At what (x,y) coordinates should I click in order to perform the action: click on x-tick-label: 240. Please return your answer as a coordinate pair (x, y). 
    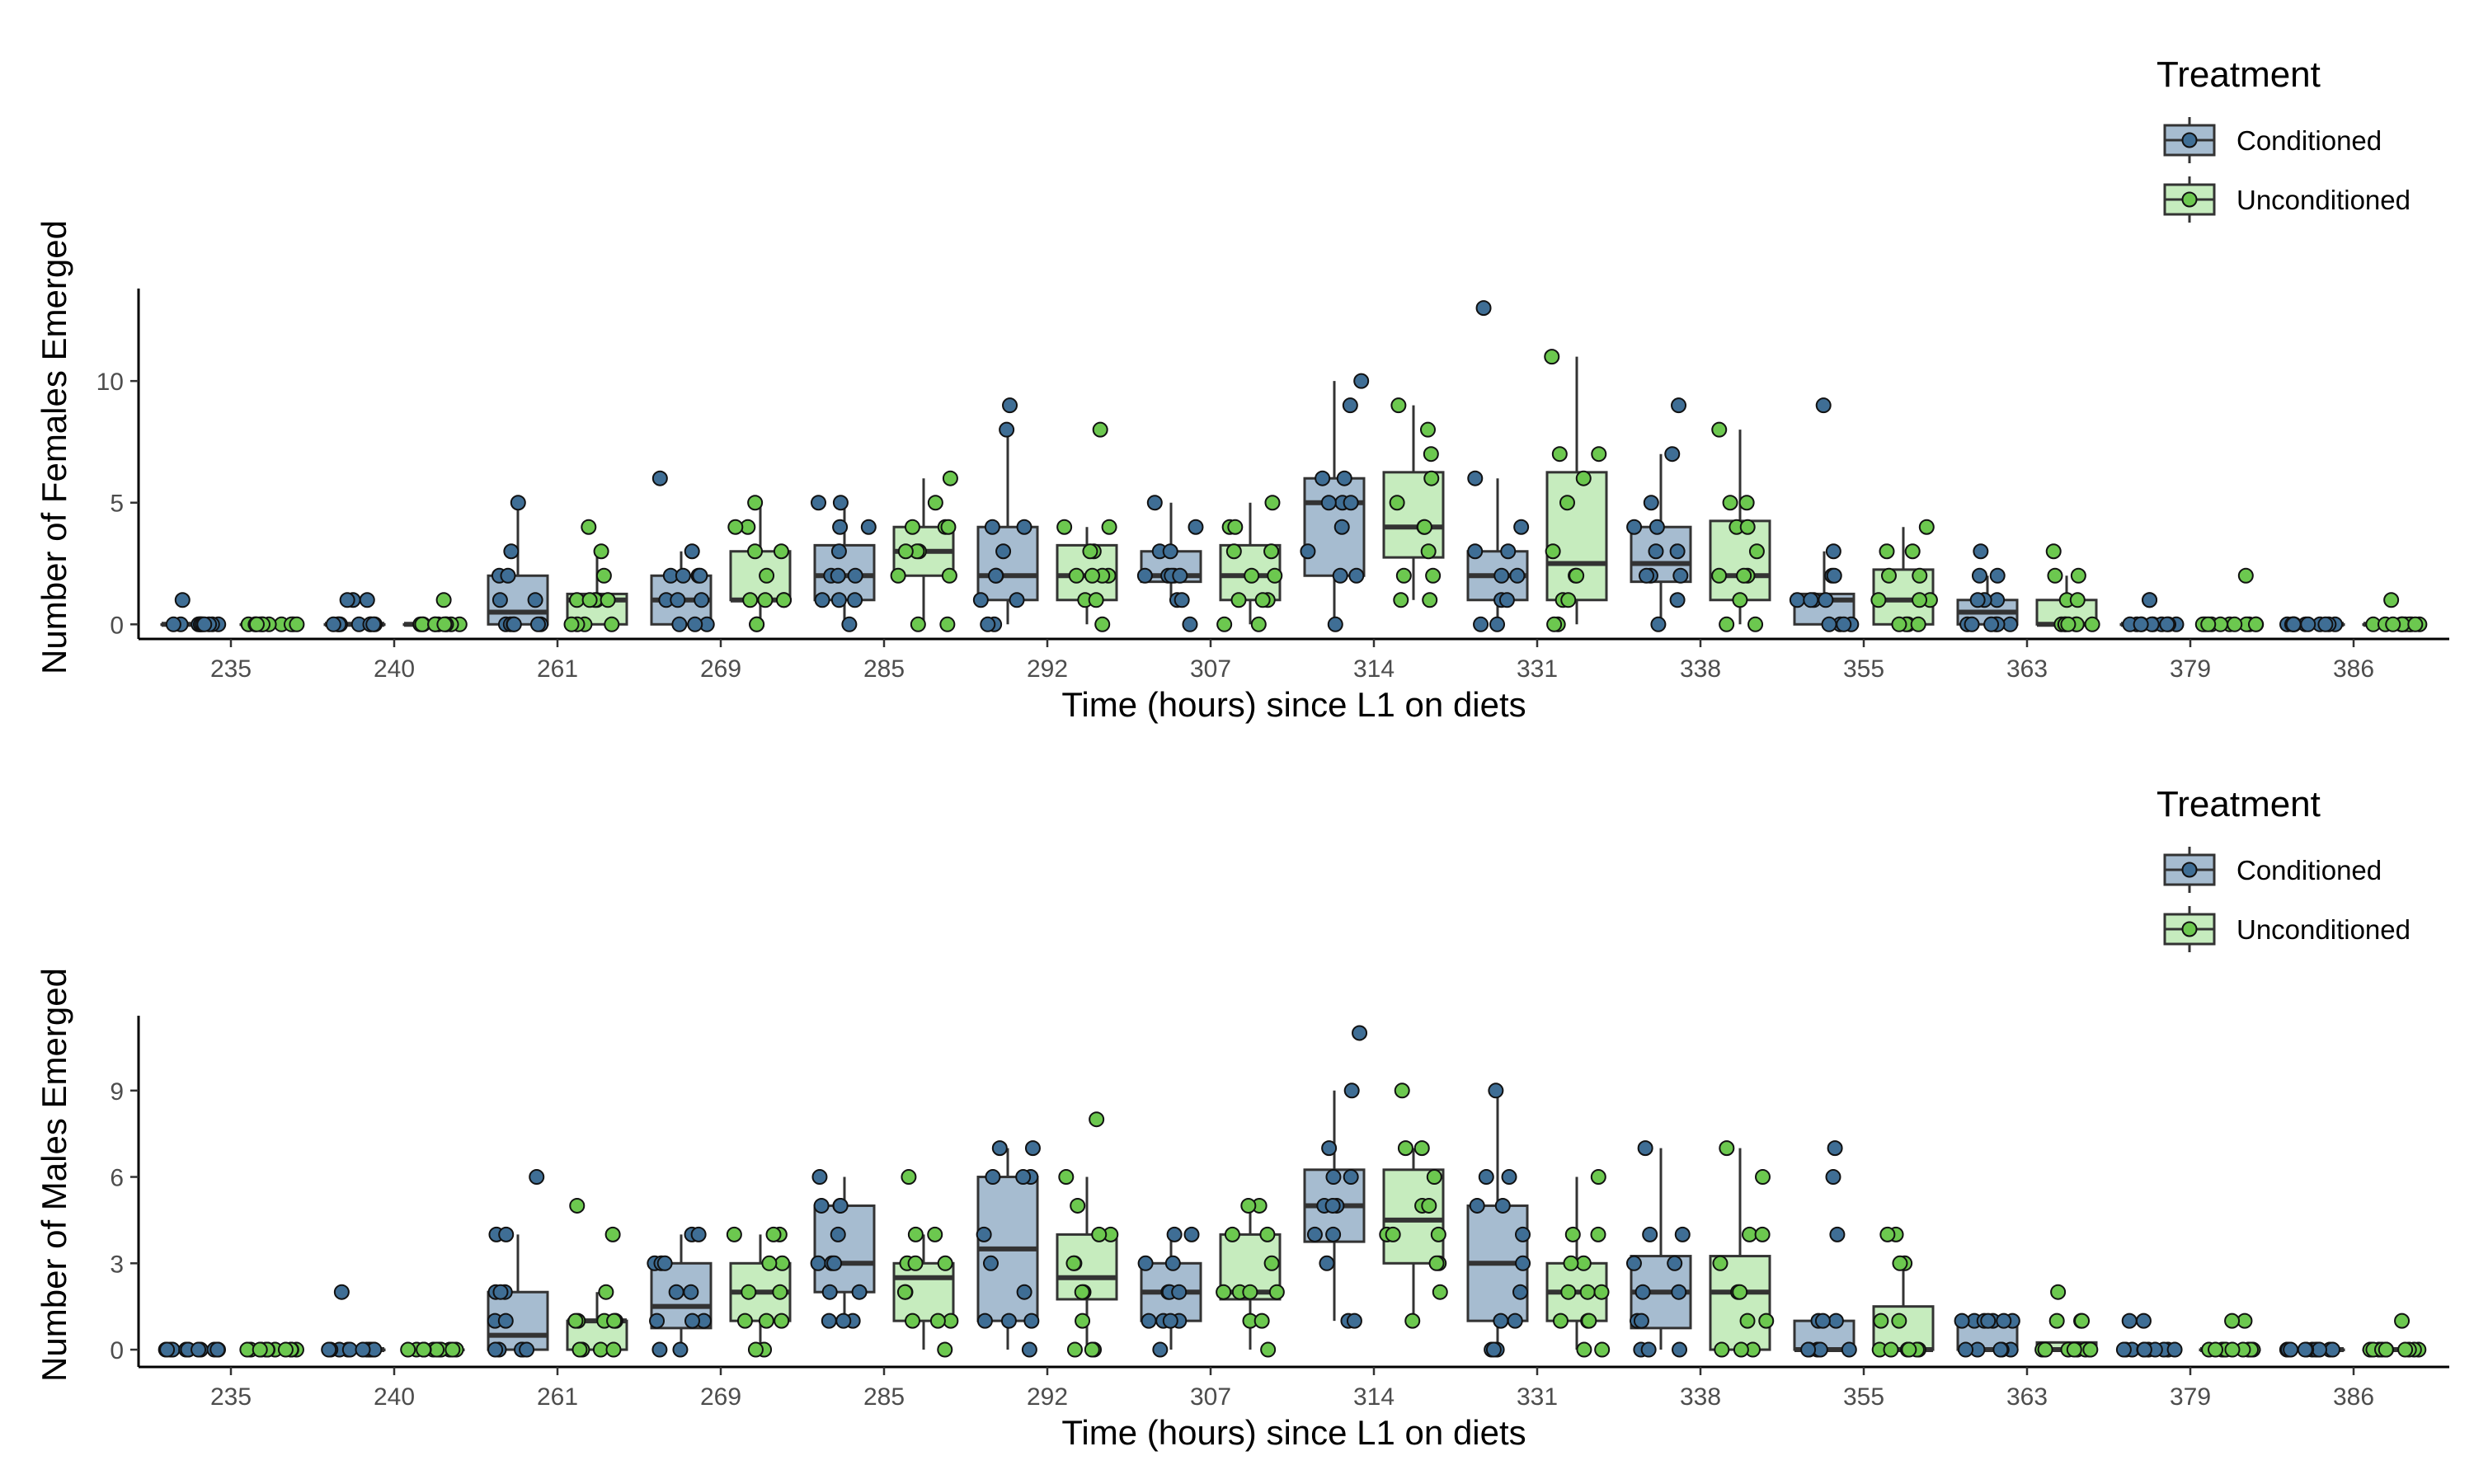
    Looking at the image, I should click on (394, 1397).